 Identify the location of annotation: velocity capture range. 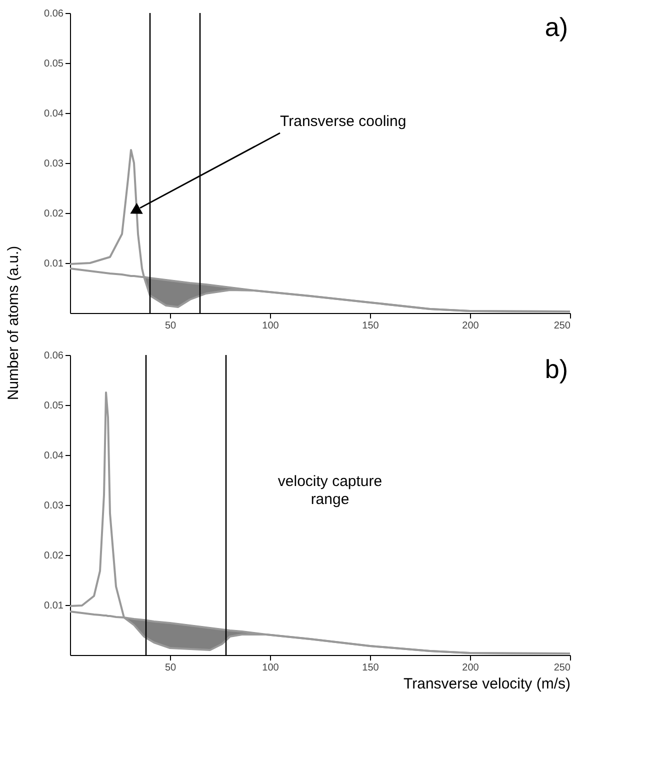
(330, 490).